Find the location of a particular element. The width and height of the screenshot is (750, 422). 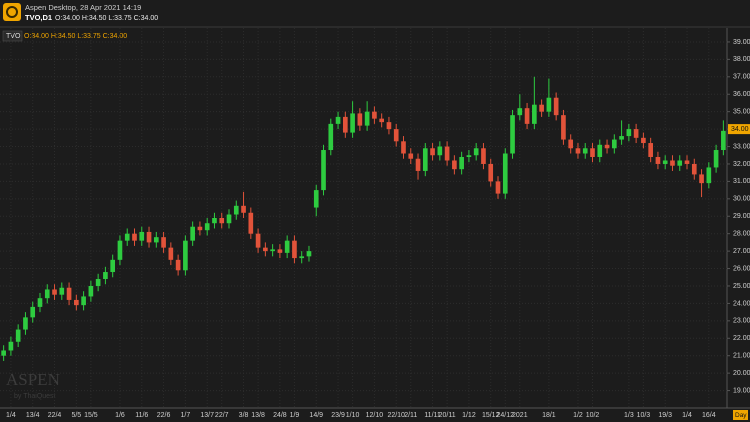

y-tick-label: 25.00 is located at coordinates (741, 286).